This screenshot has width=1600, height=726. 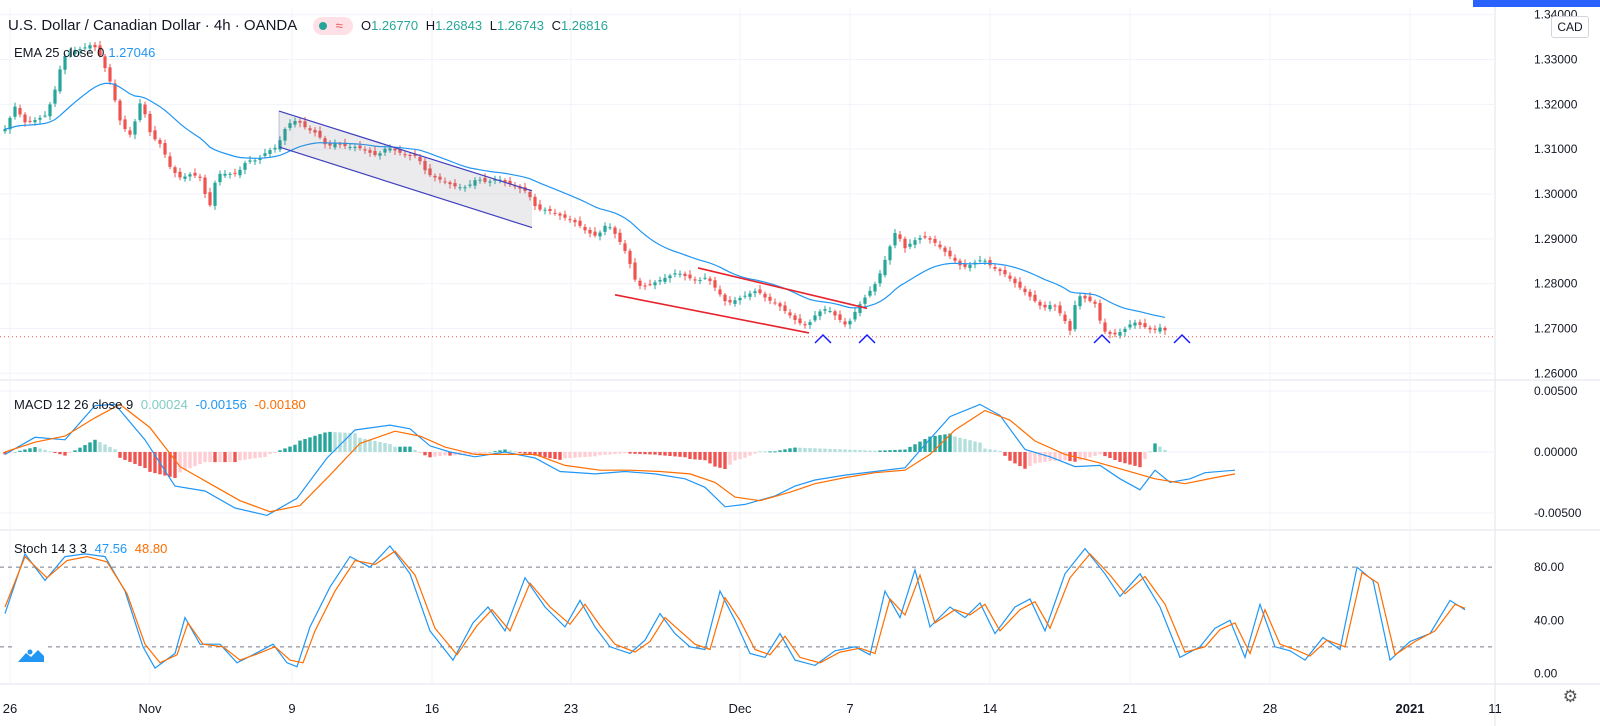 I want to click on stoch-legend: Stoch 14 3 3 47.56 48.80, so click(x=92, y=548).